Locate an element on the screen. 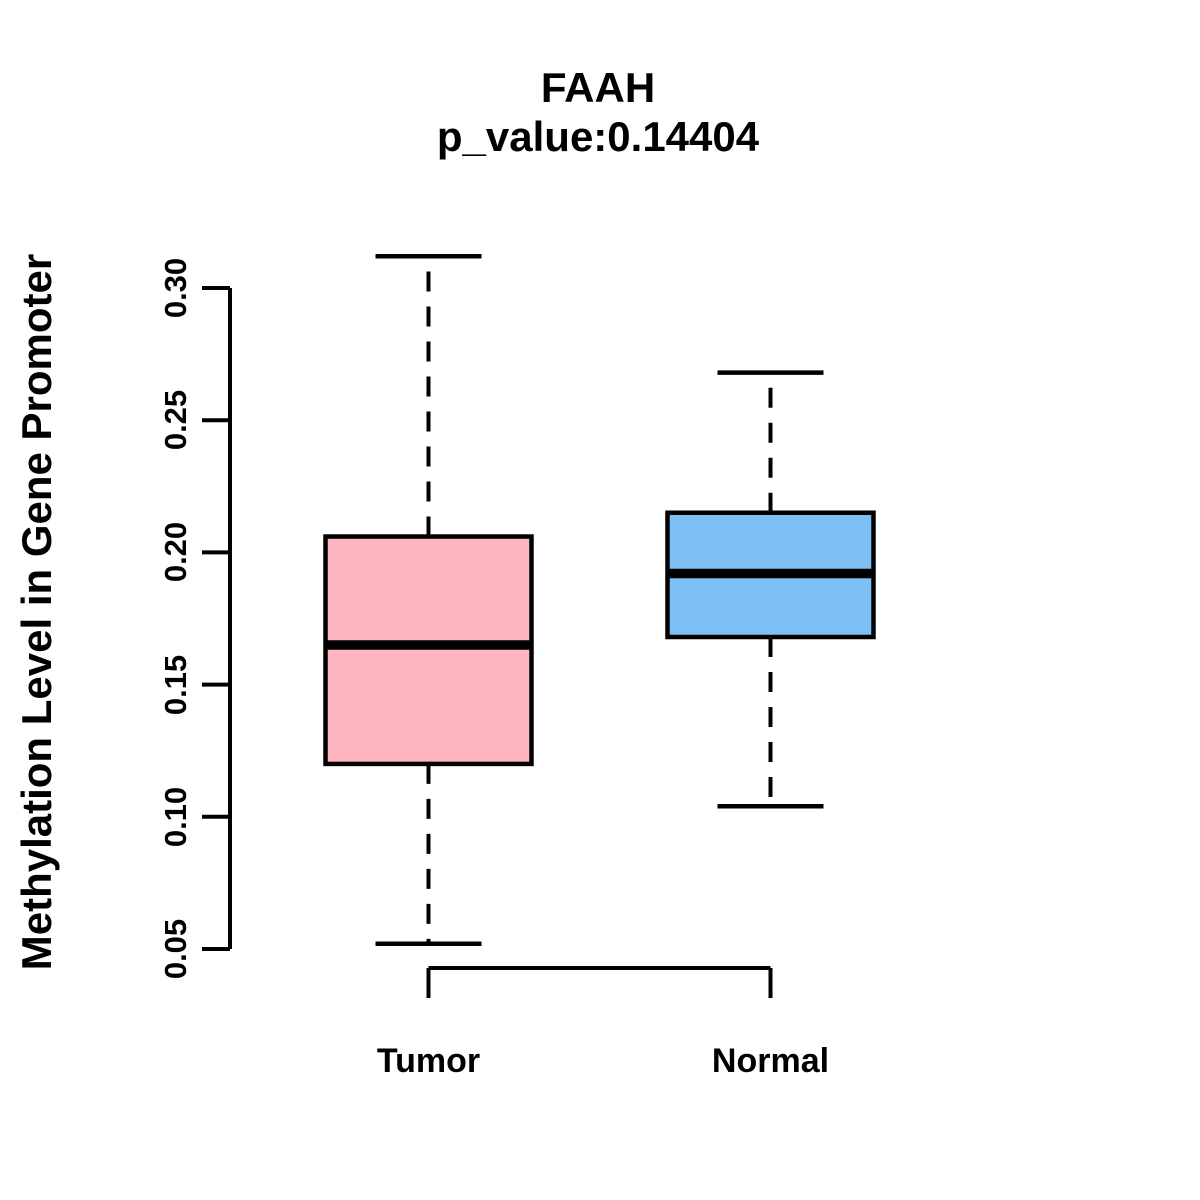 Image resolution: width=1200 pixels, height=1200 pixels. category-label-normal: Normal is located at coordinates (770, 1061).